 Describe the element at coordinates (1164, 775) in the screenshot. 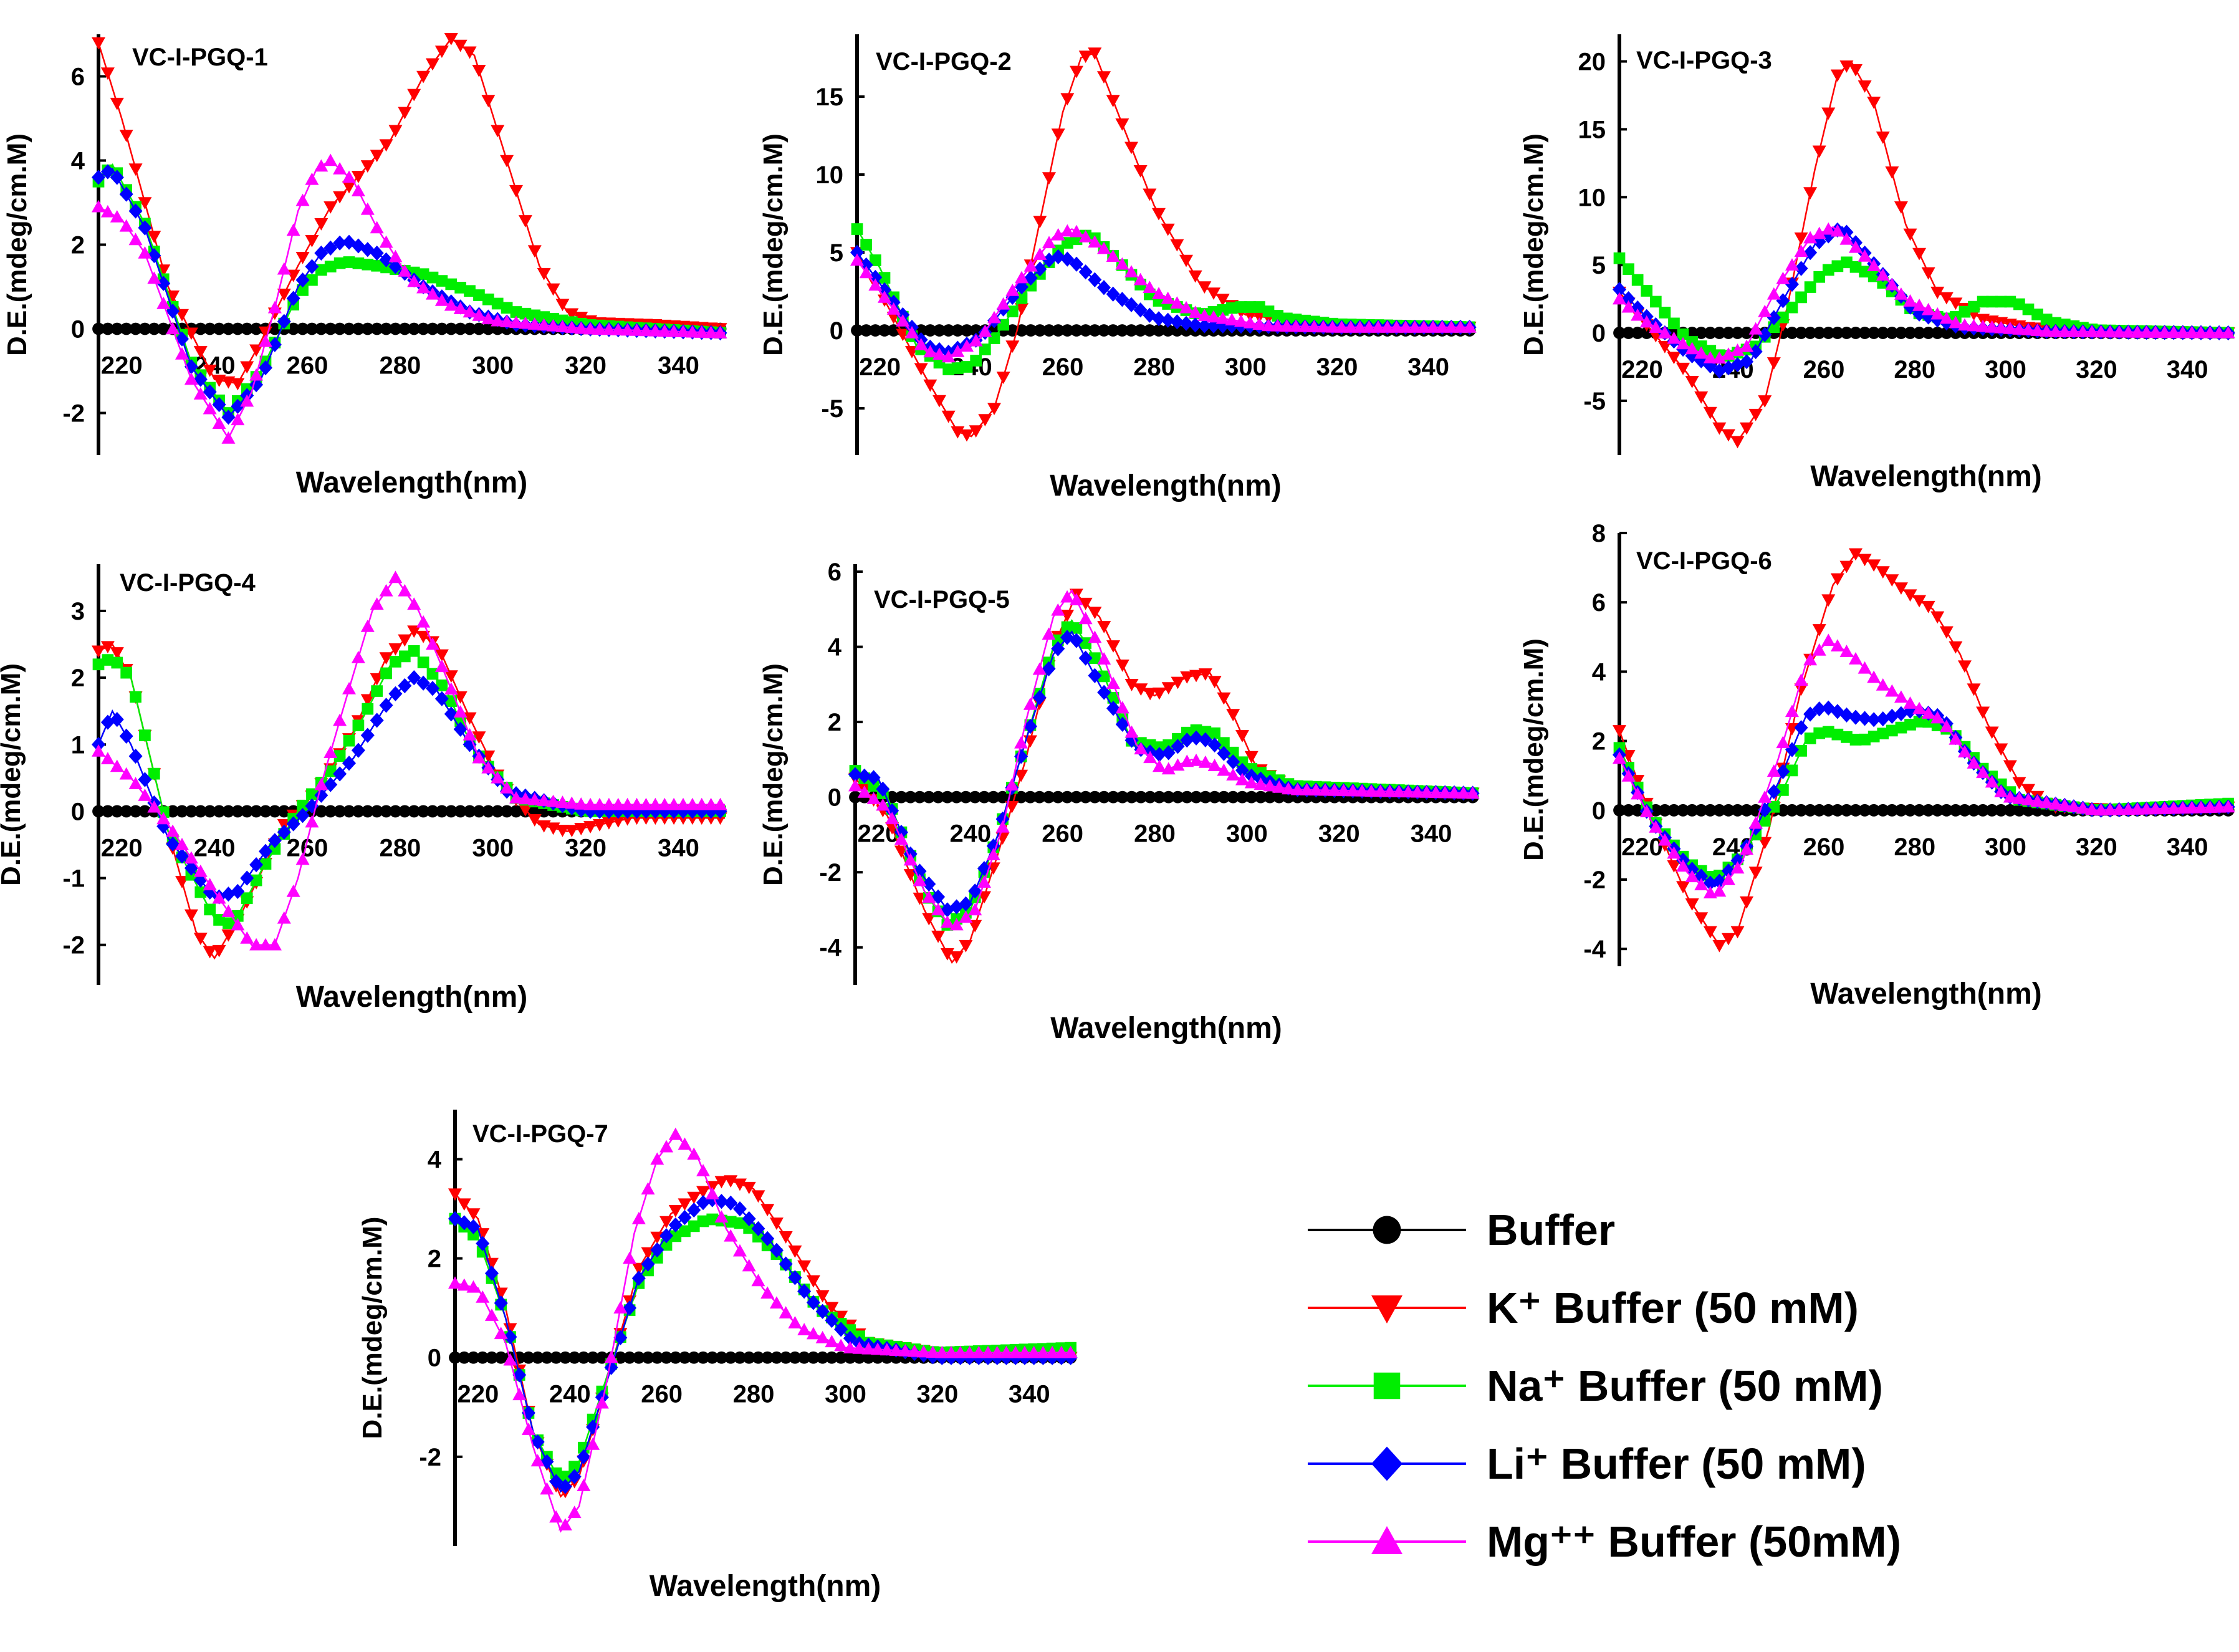

I see `series-na` at that location.